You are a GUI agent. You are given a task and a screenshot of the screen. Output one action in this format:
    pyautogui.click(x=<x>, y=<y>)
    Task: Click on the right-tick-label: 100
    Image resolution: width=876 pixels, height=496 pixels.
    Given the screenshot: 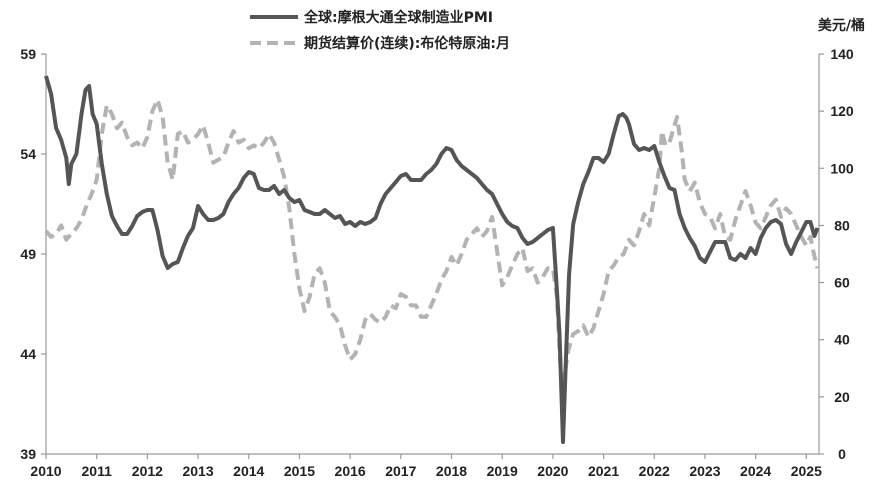 What is the action you would take?
    pyautogui.click(x=842, y=168)
    